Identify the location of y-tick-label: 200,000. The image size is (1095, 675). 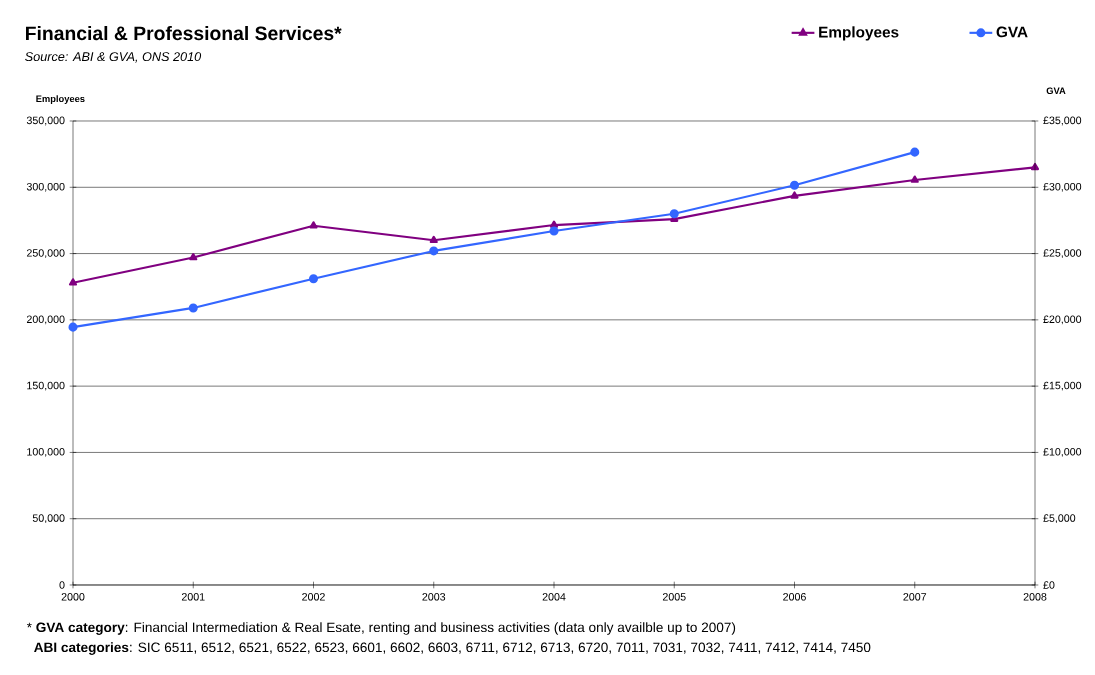
(45, 320).